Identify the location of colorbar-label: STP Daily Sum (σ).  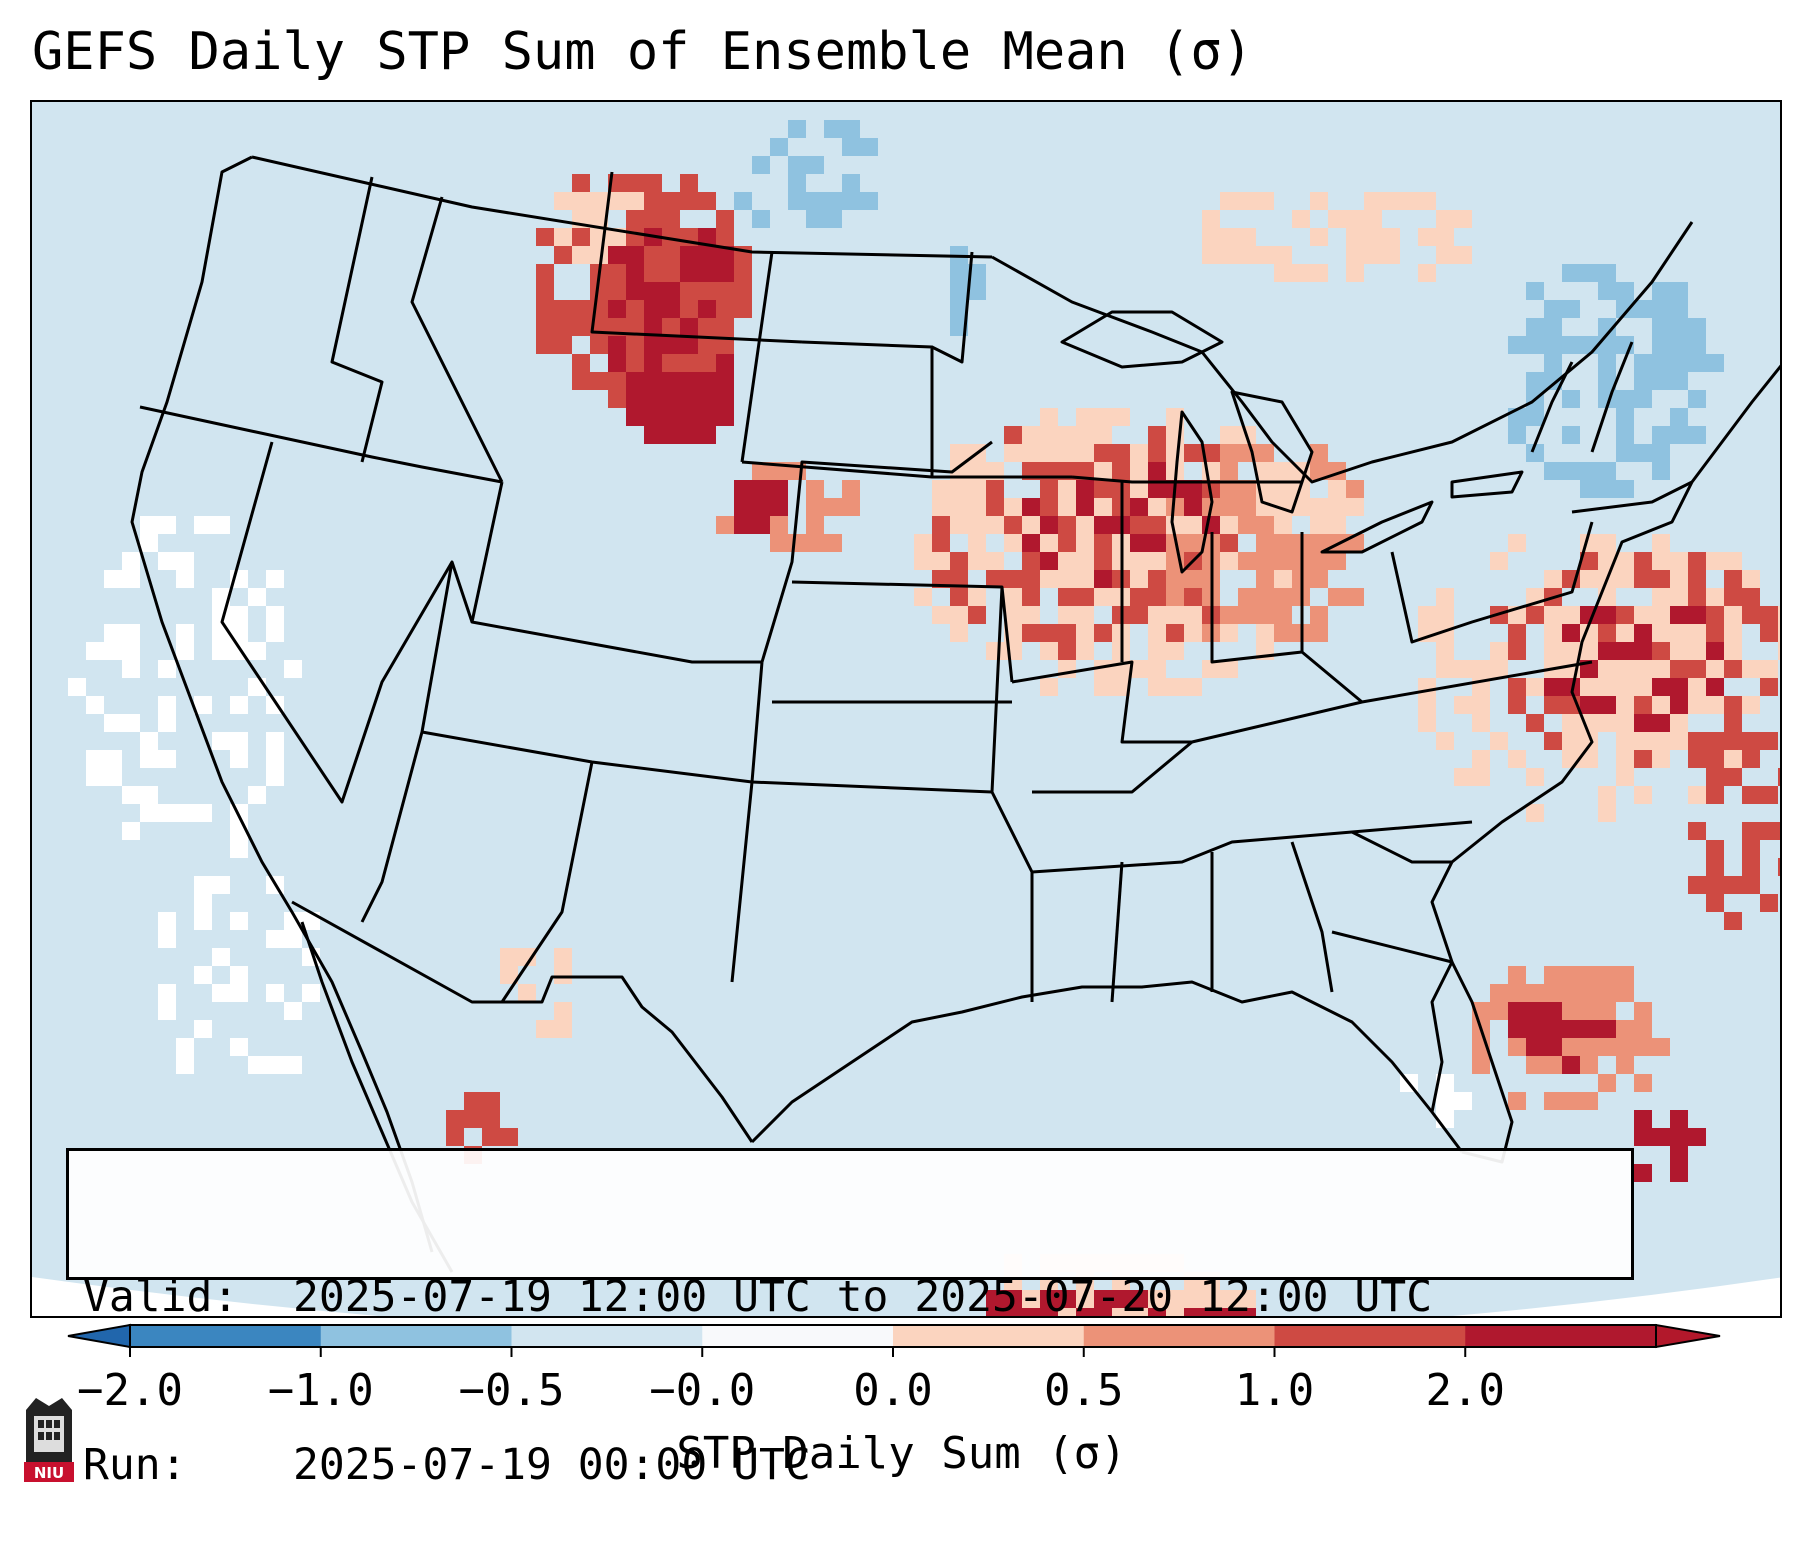
(901, 1453).